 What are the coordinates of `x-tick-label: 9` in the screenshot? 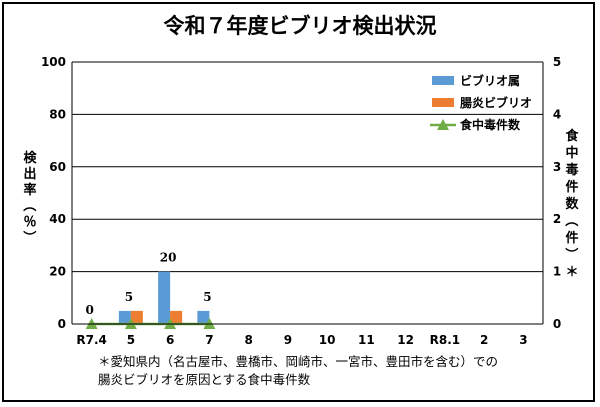 It's located at (288, 340).